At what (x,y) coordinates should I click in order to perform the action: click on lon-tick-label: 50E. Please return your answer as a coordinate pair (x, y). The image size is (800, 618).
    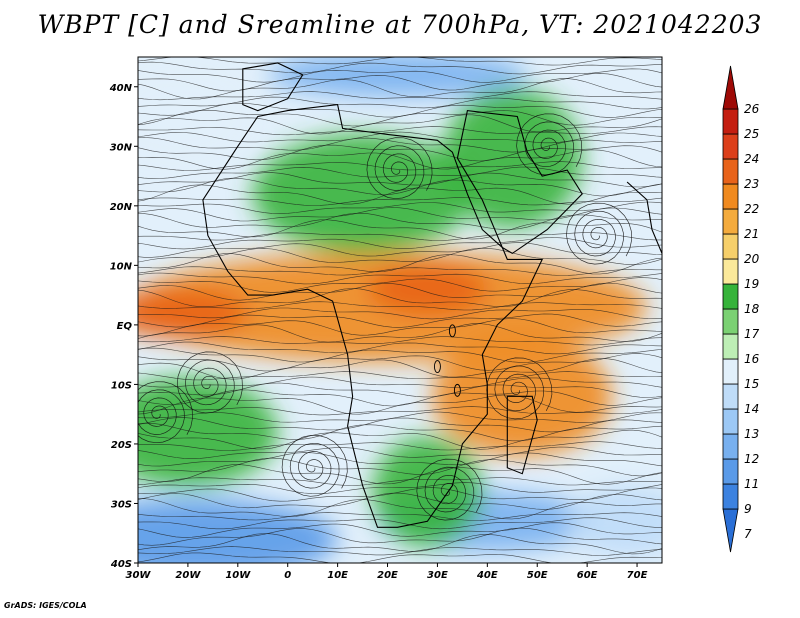
    Looking at the image, I should click on (537, 575).